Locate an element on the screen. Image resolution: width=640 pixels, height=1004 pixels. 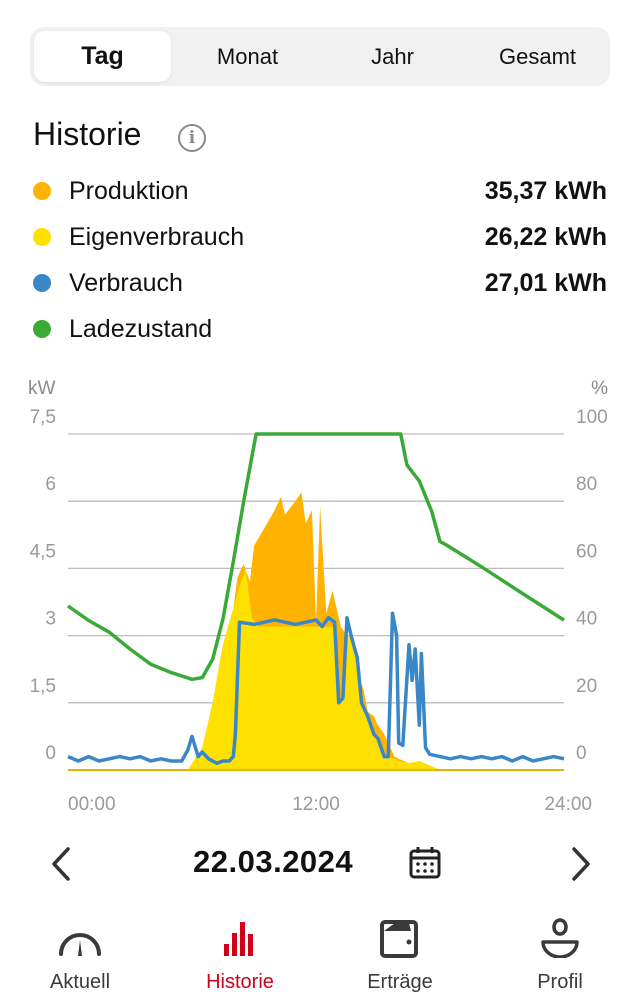
x-tick-label: 24:00 is located at coordinates (568, 804).